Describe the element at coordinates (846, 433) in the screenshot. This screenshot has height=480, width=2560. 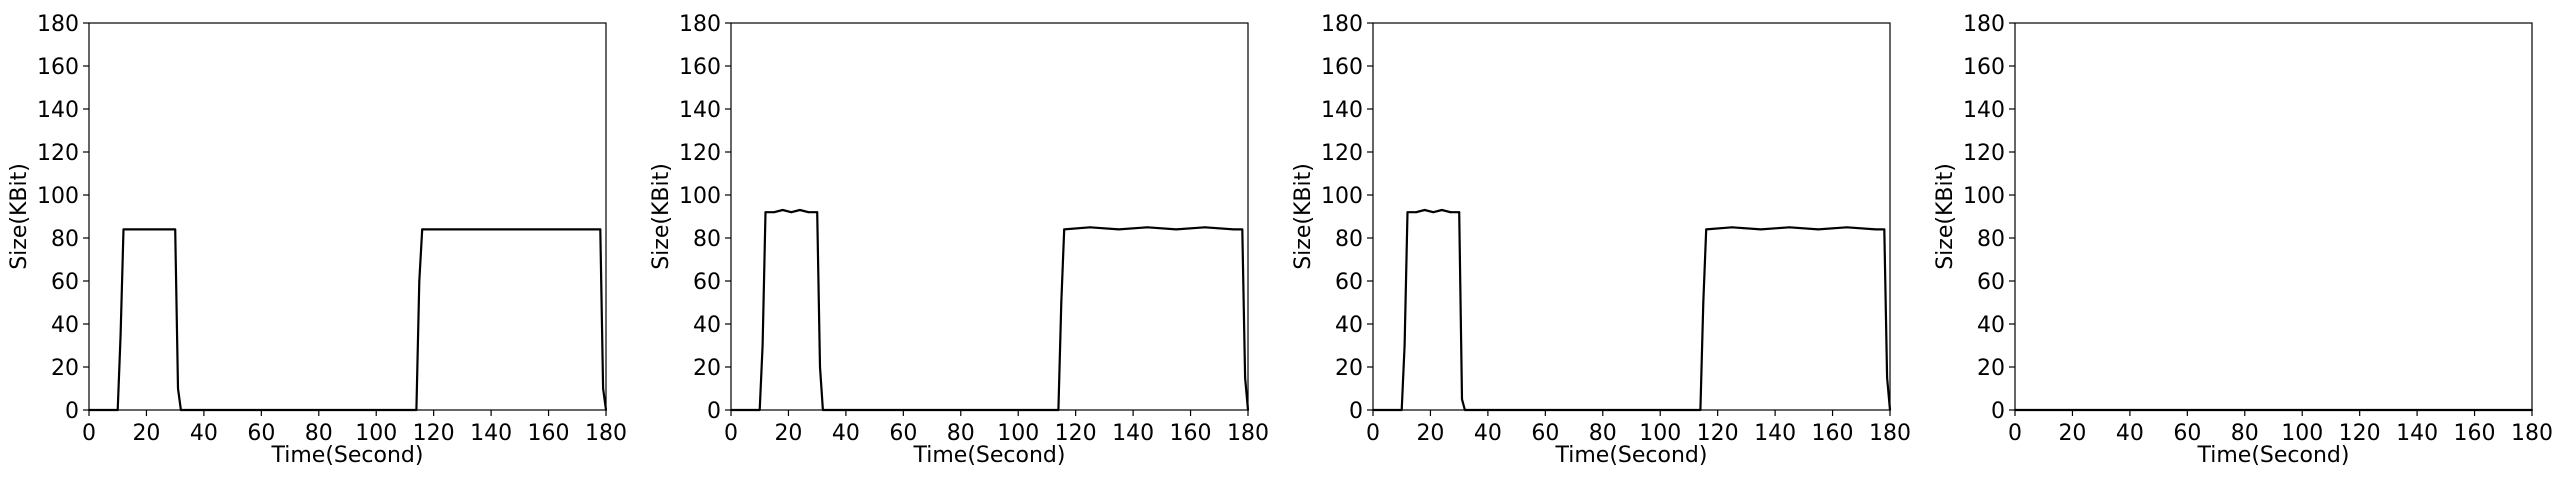
I see `x-tick-label: 40` at that location.